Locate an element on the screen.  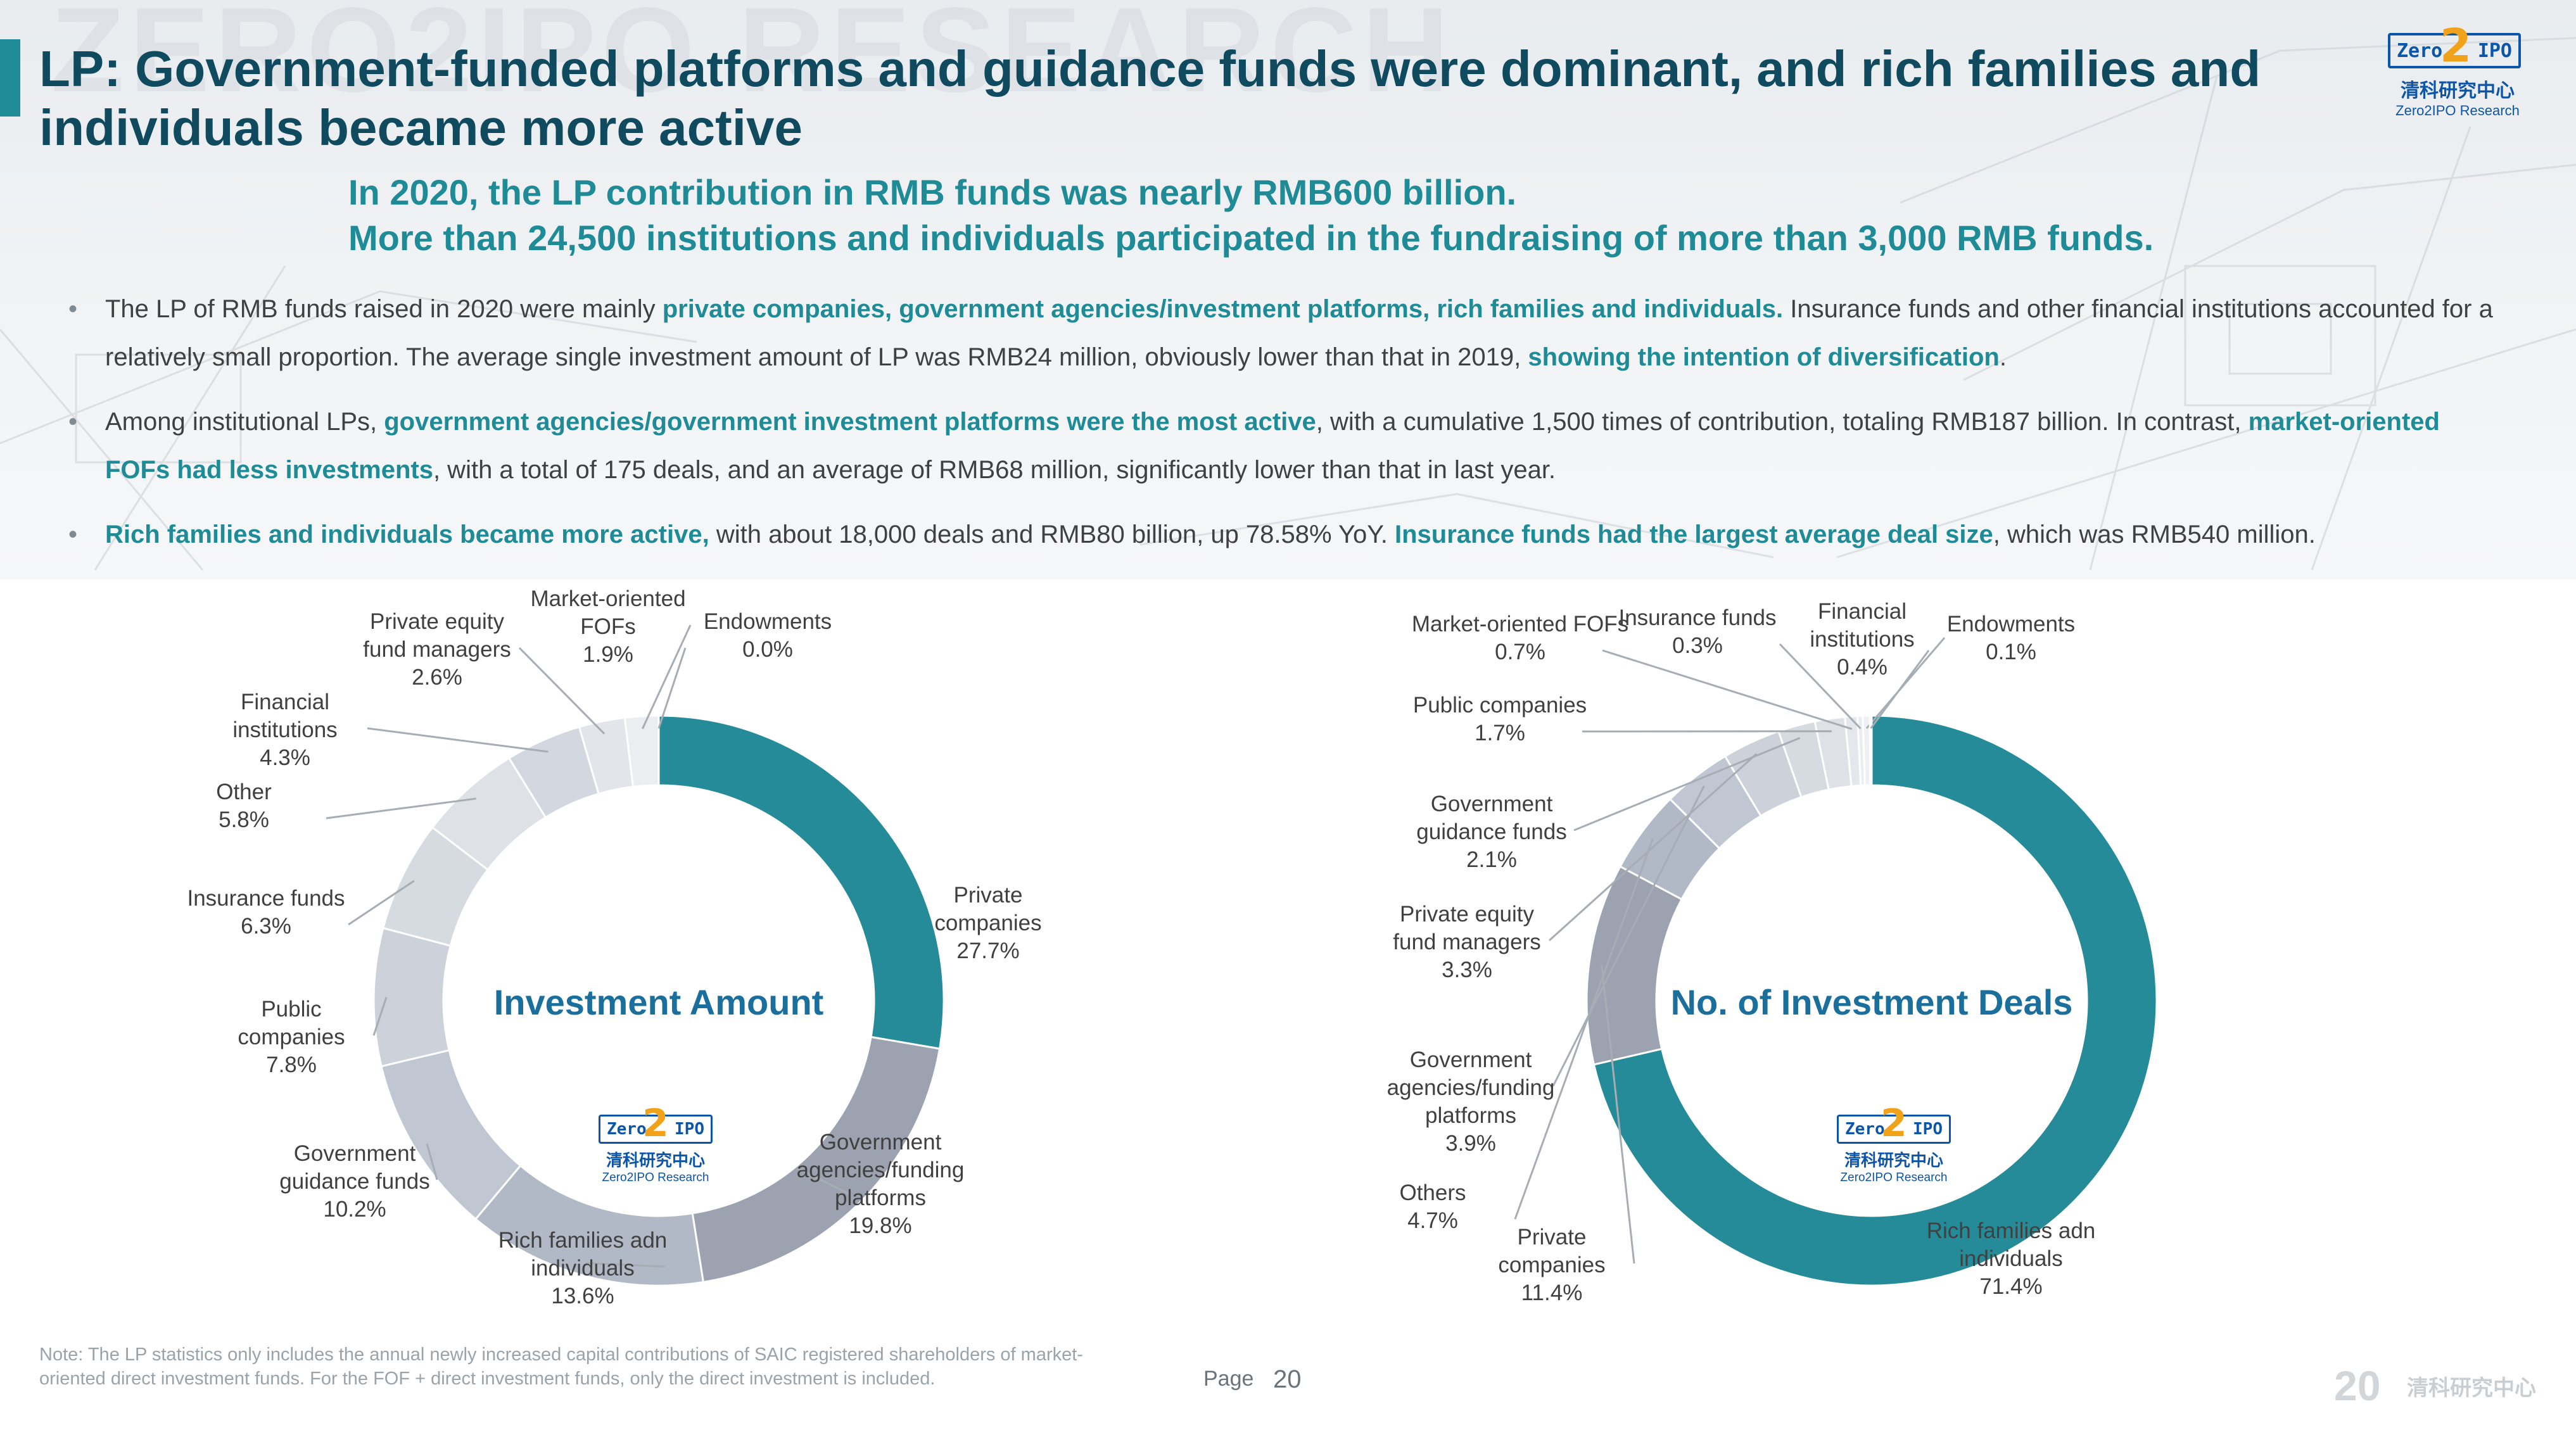
slice-category-label: Insurance funds is located at coordinates (266, 898).